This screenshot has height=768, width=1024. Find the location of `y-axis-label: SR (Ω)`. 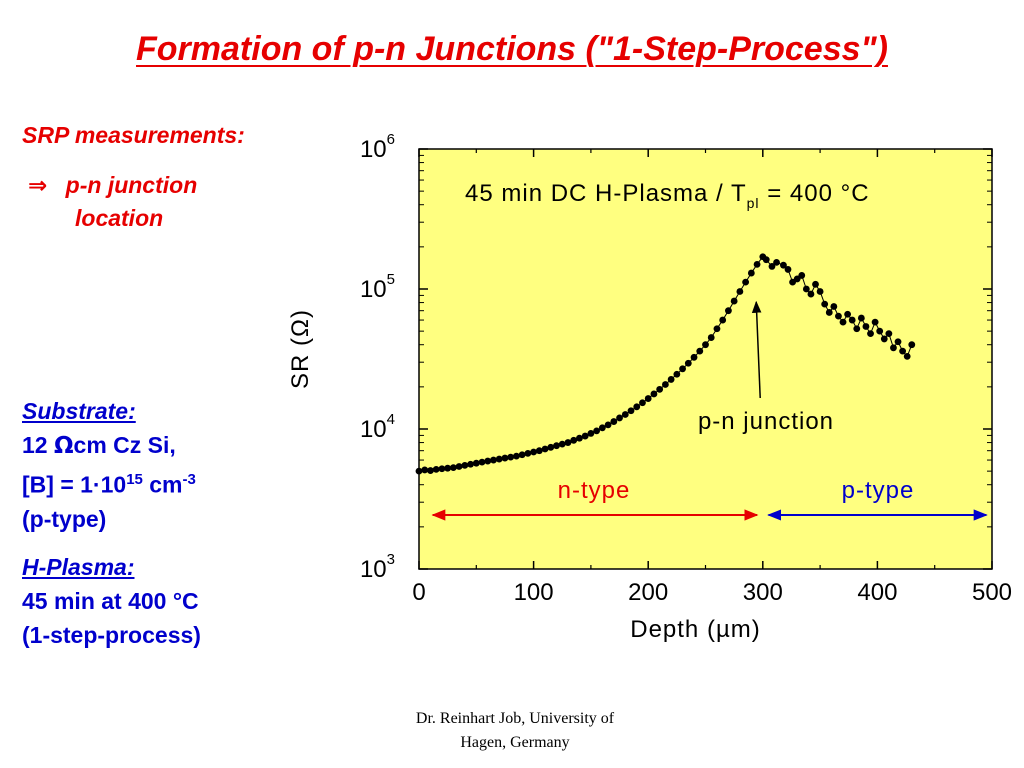

y-axis-label: SR (Ω) is located at coordinates (300, 349).